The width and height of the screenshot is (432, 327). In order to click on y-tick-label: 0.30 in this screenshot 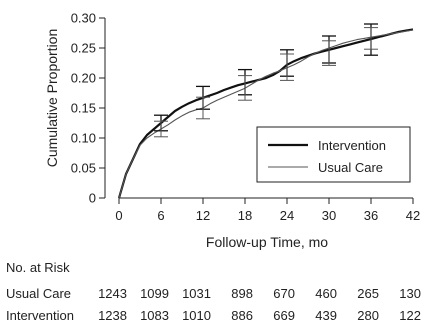, I will do `click(83, 18)`.